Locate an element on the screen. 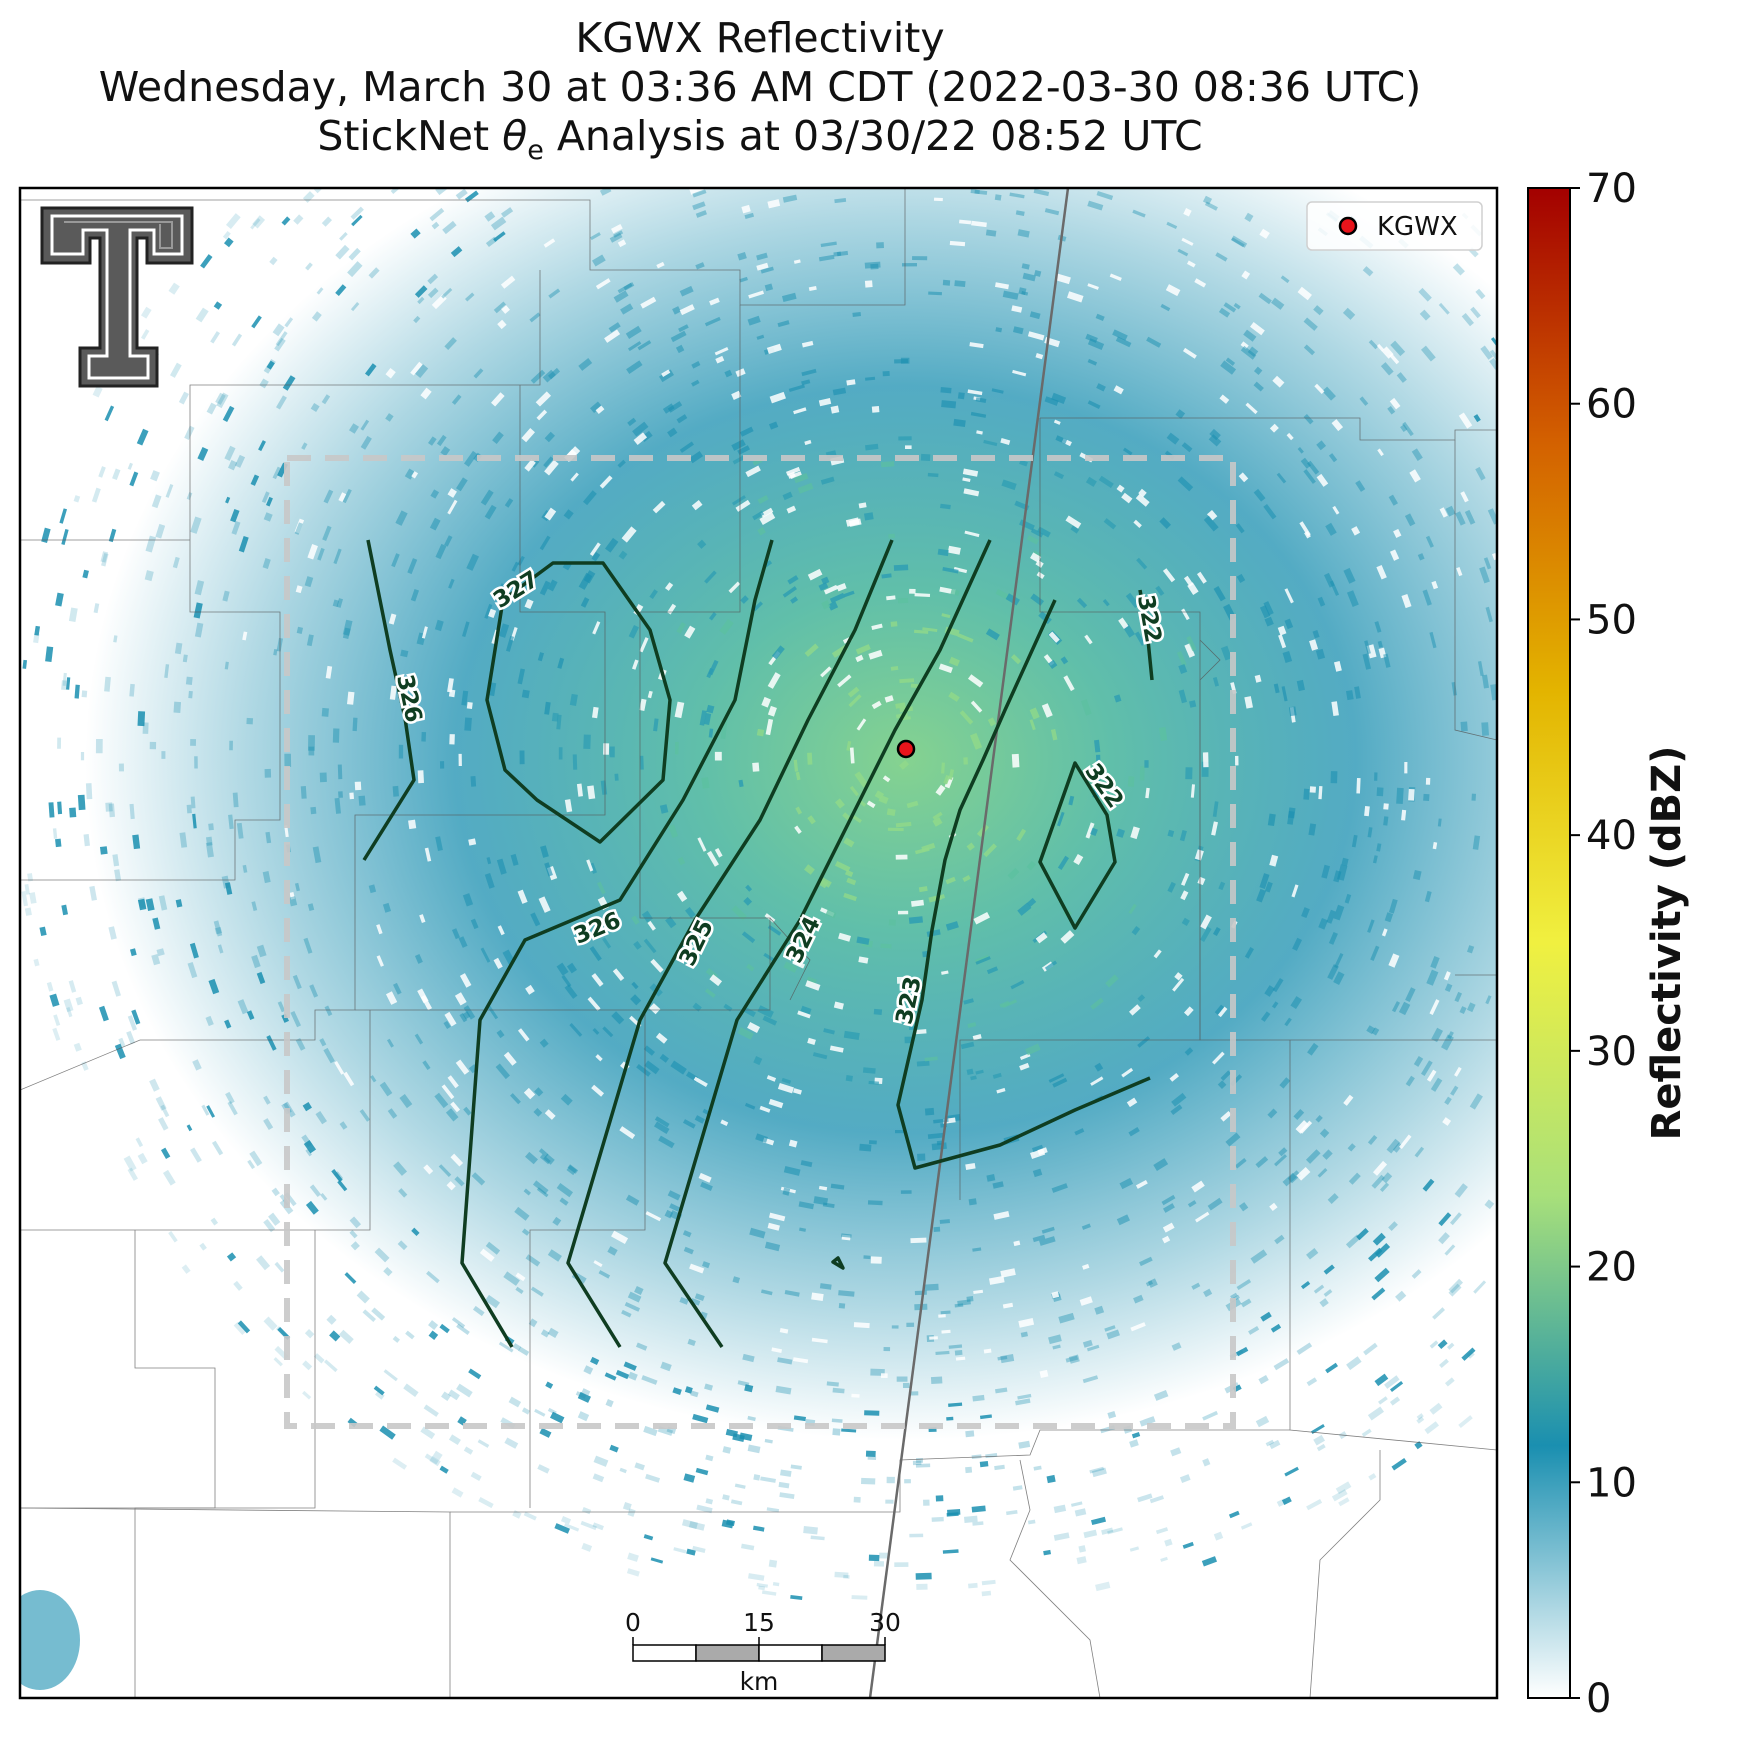 This screenshot has width=1738, height=1743. kgwx-radar-marker is located at coordinates (906, 749).